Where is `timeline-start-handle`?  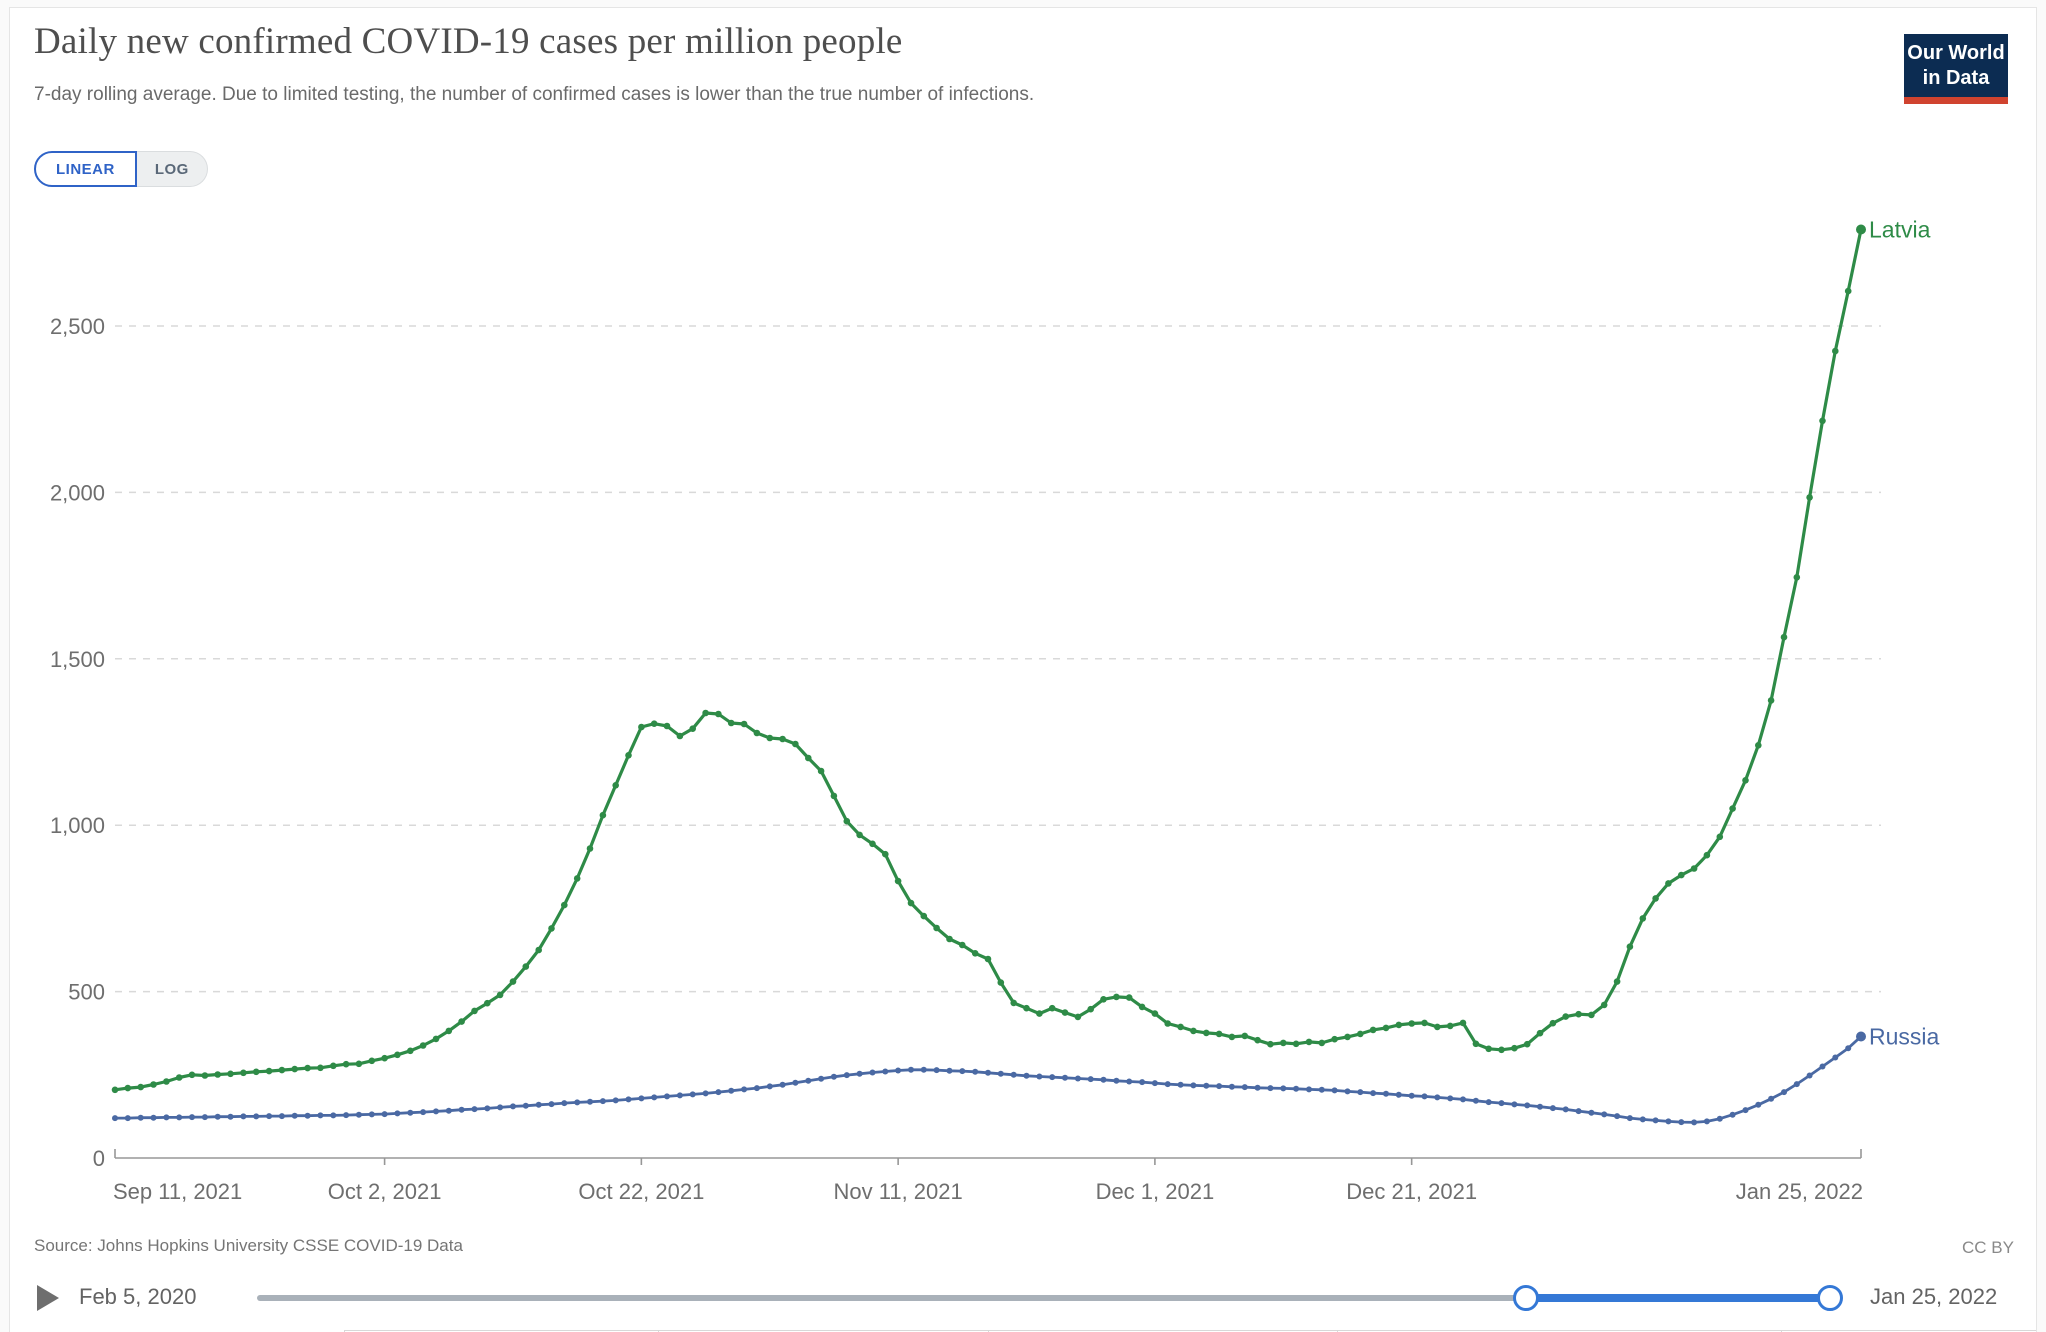
timeline-start-handle is located at coordinates (1526, 1298).